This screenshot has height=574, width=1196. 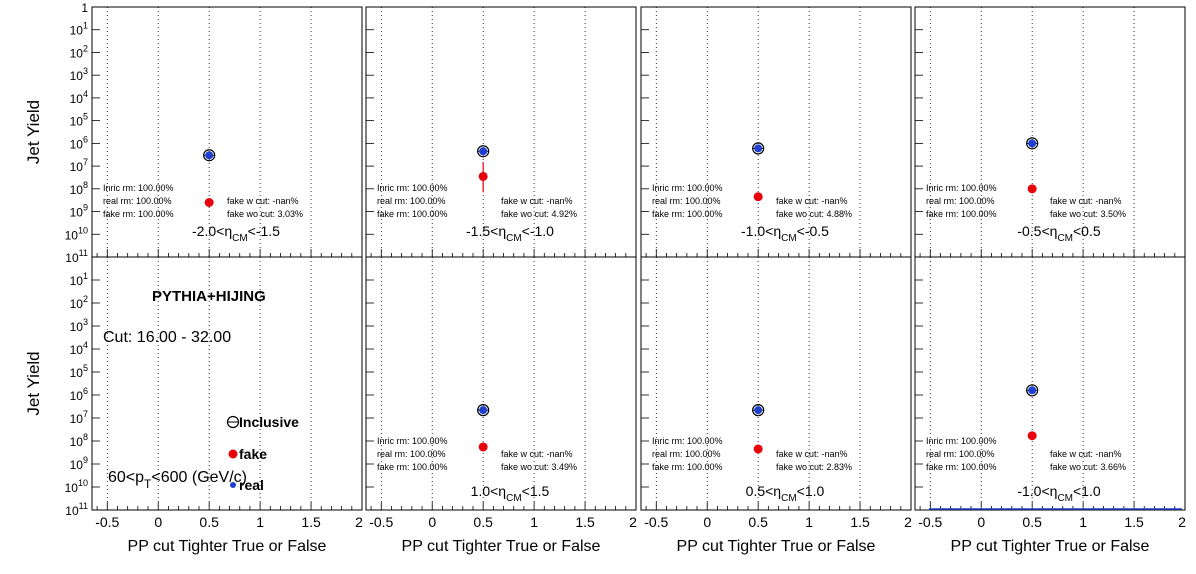 What do you see at coordinates (785, 493) in the screenshot?
I see `eta-range-label: 0.5<ηCM<1.0` at bounding box center [785, 493].